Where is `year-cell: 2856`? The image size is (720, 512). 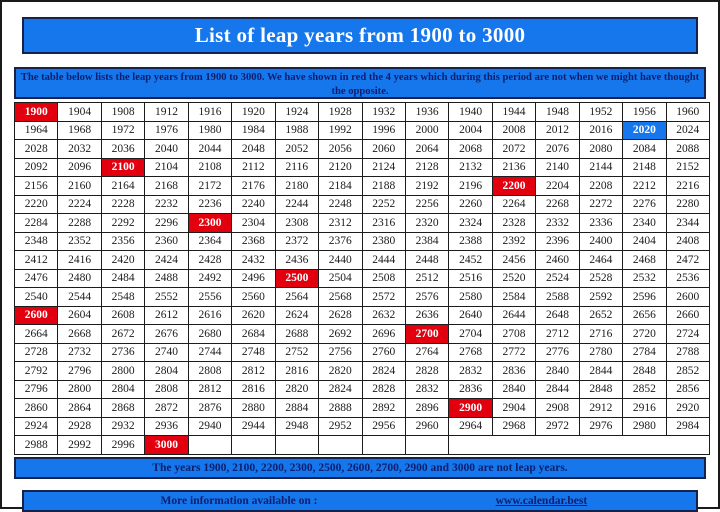 year-cell: 2856 is located at coordinates (688, 389).